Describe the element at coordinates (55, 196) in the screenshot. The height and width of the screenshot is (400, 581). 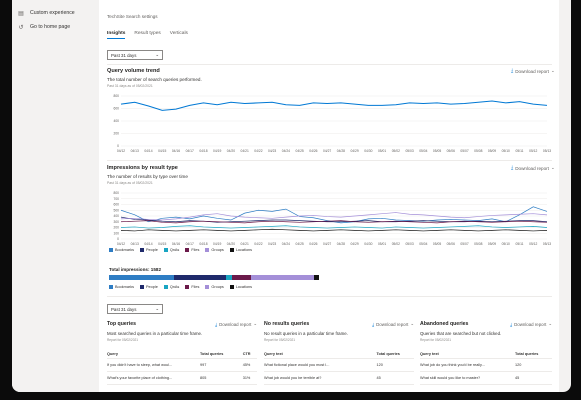
I see `sidebar: ▤ Custom experience ↺ Go to home page` at that location.